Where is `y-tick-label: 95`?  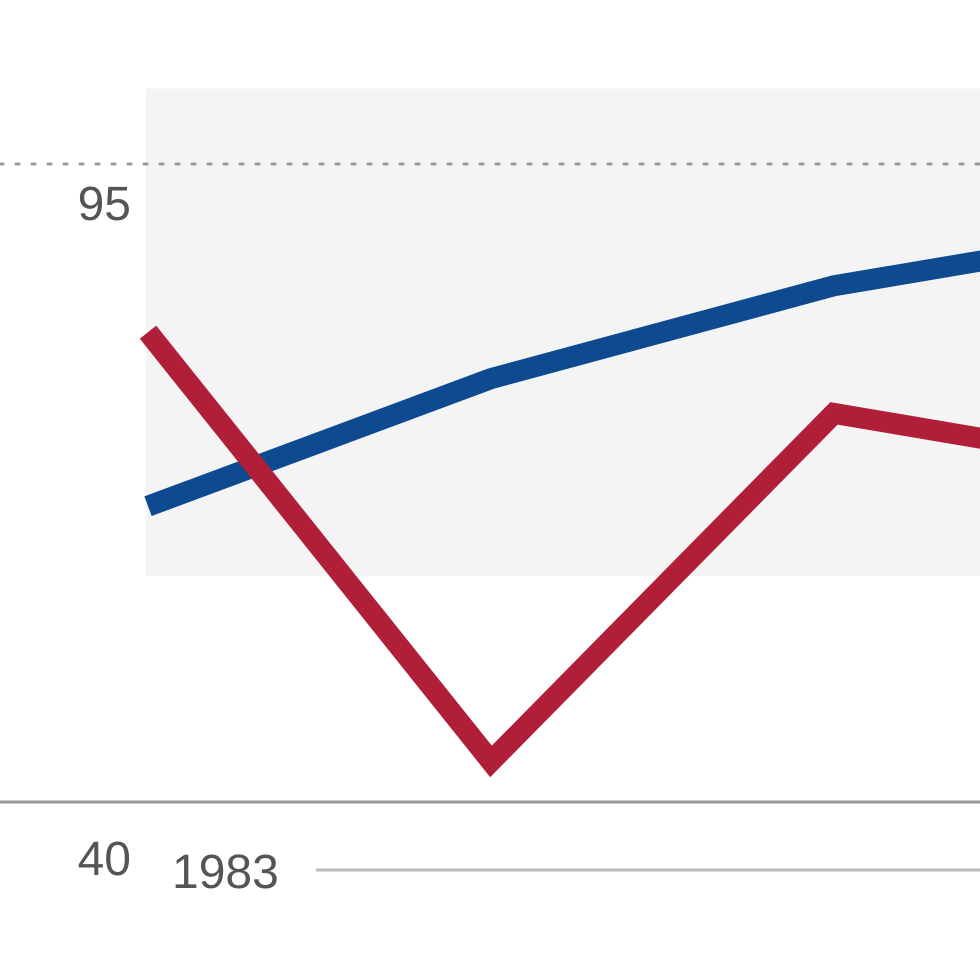 y-tick-label: 95 is located at coordinates (104, 204).